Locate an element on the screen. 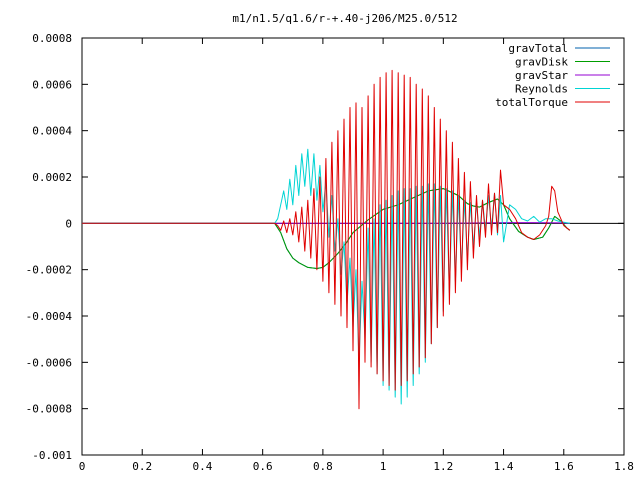 Image resolution: width=640 pixels, height=480 pixels. y-tick-label: 0.0002 is located at coordinates (52, 177).